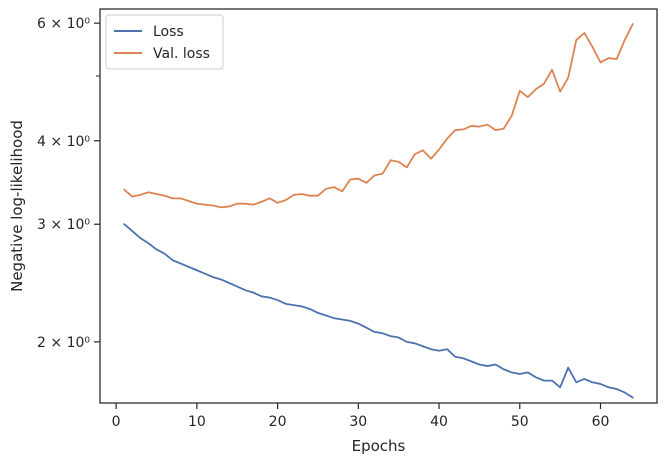  What do you see at coordinates (197, 422) in the screenshot?
I see `x-tick-label: 10` at bounding box center [197, 422].